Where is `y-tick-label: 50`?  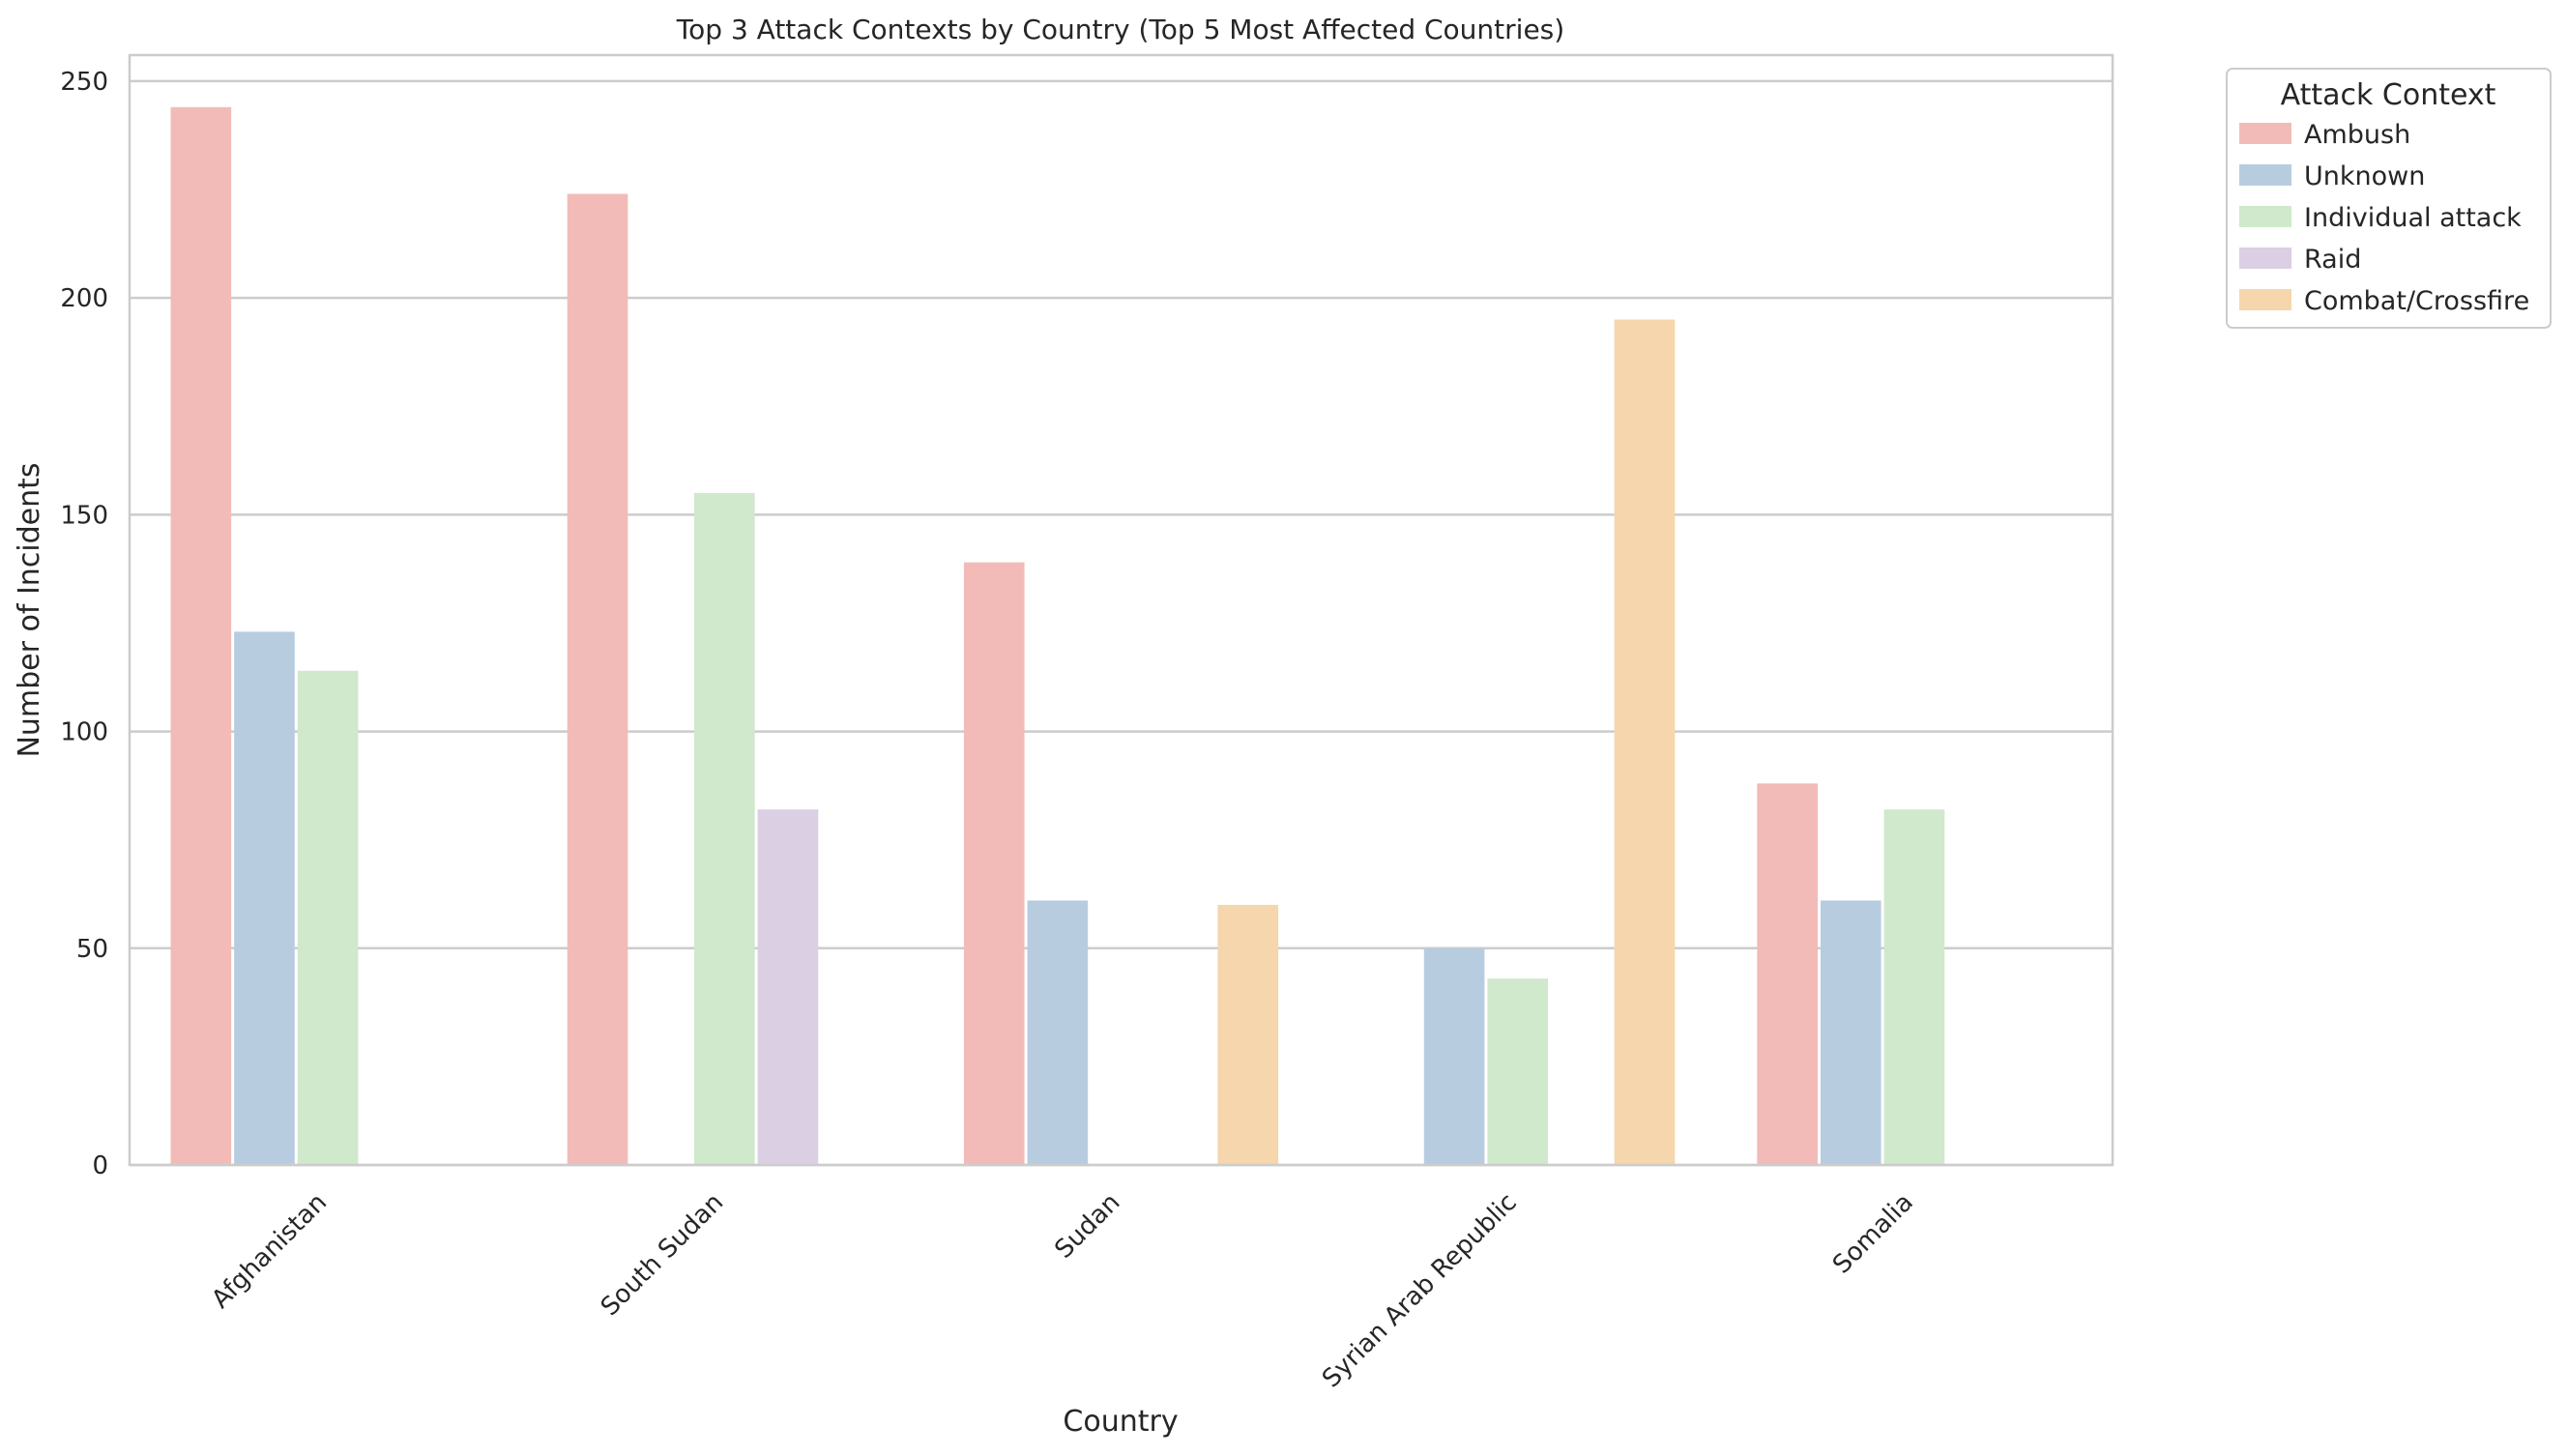 y-tick-label: 50 is located at coordinates (92, 950).